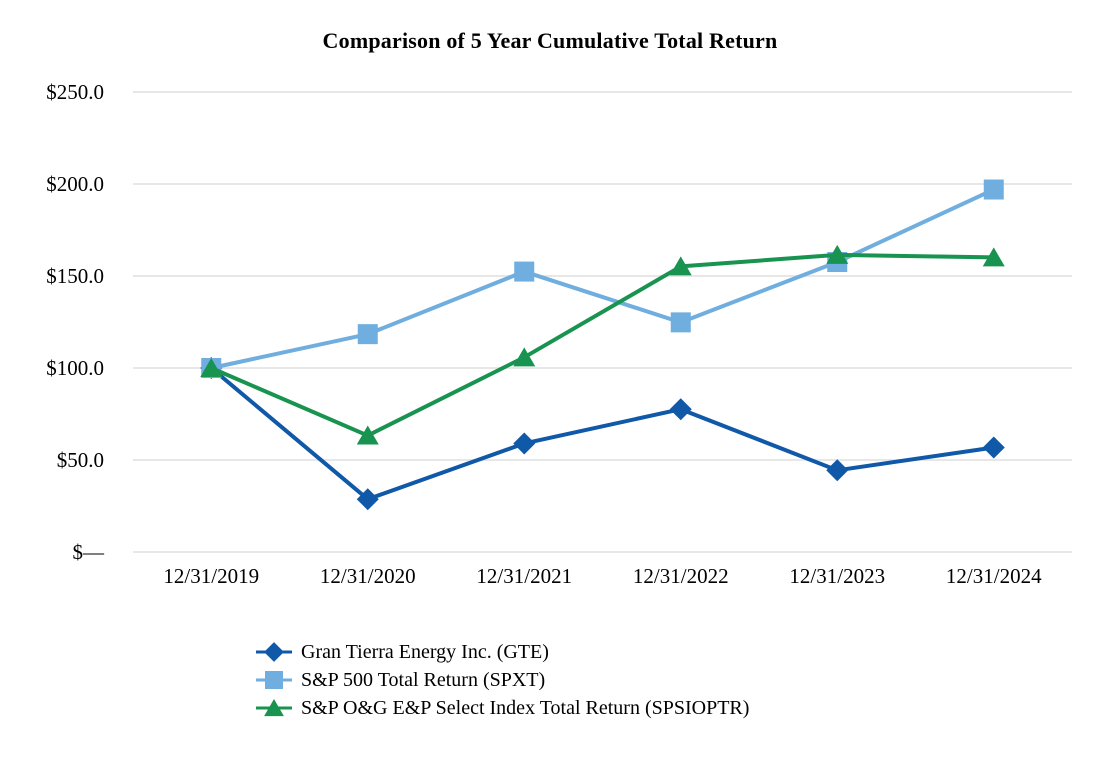 The image size is (1100, 760). Describe the element at coordinates (75, 276) in the screenshot. I see `y-tick-label: $150.0` at that location.